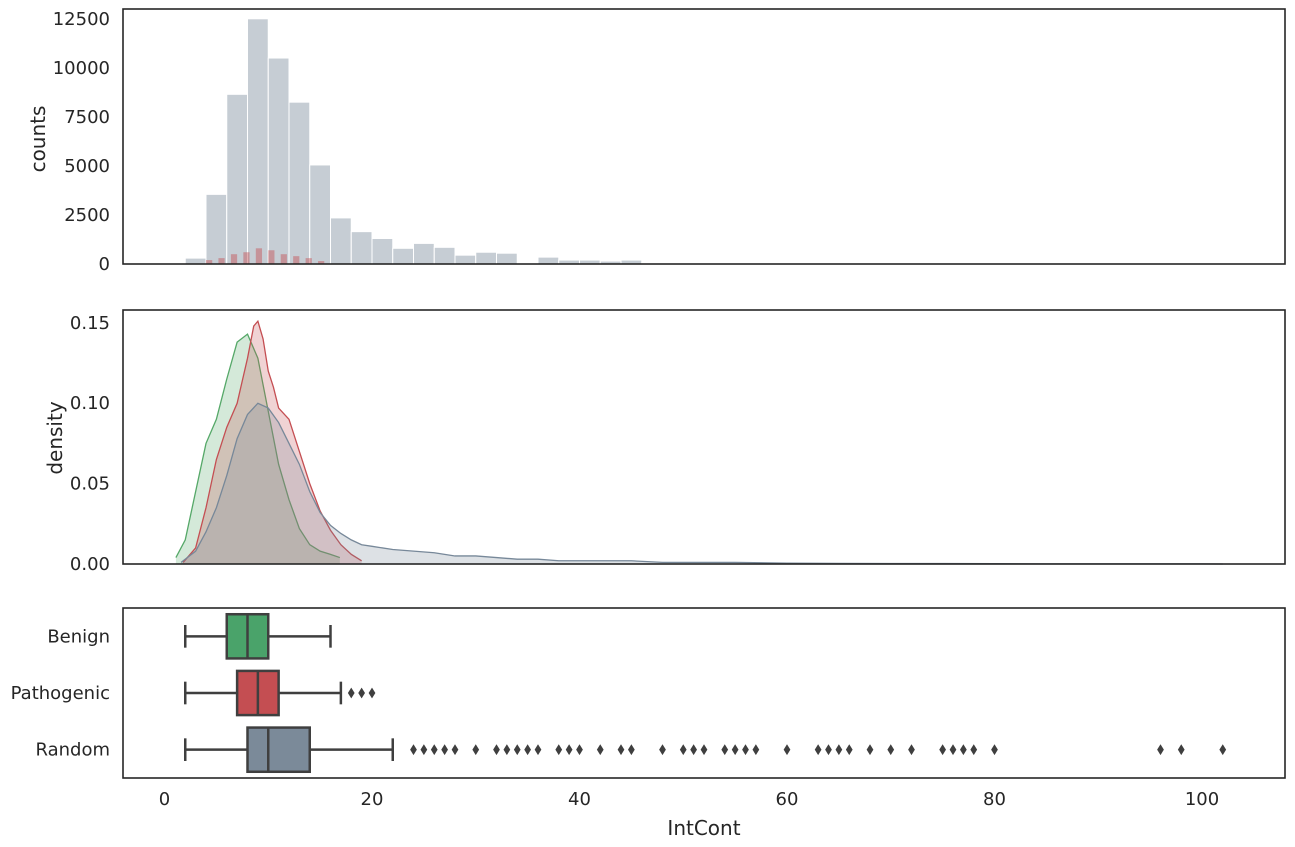 The image size is (1295, 847). I want to click on category-label: Benign, so click(78, 636).